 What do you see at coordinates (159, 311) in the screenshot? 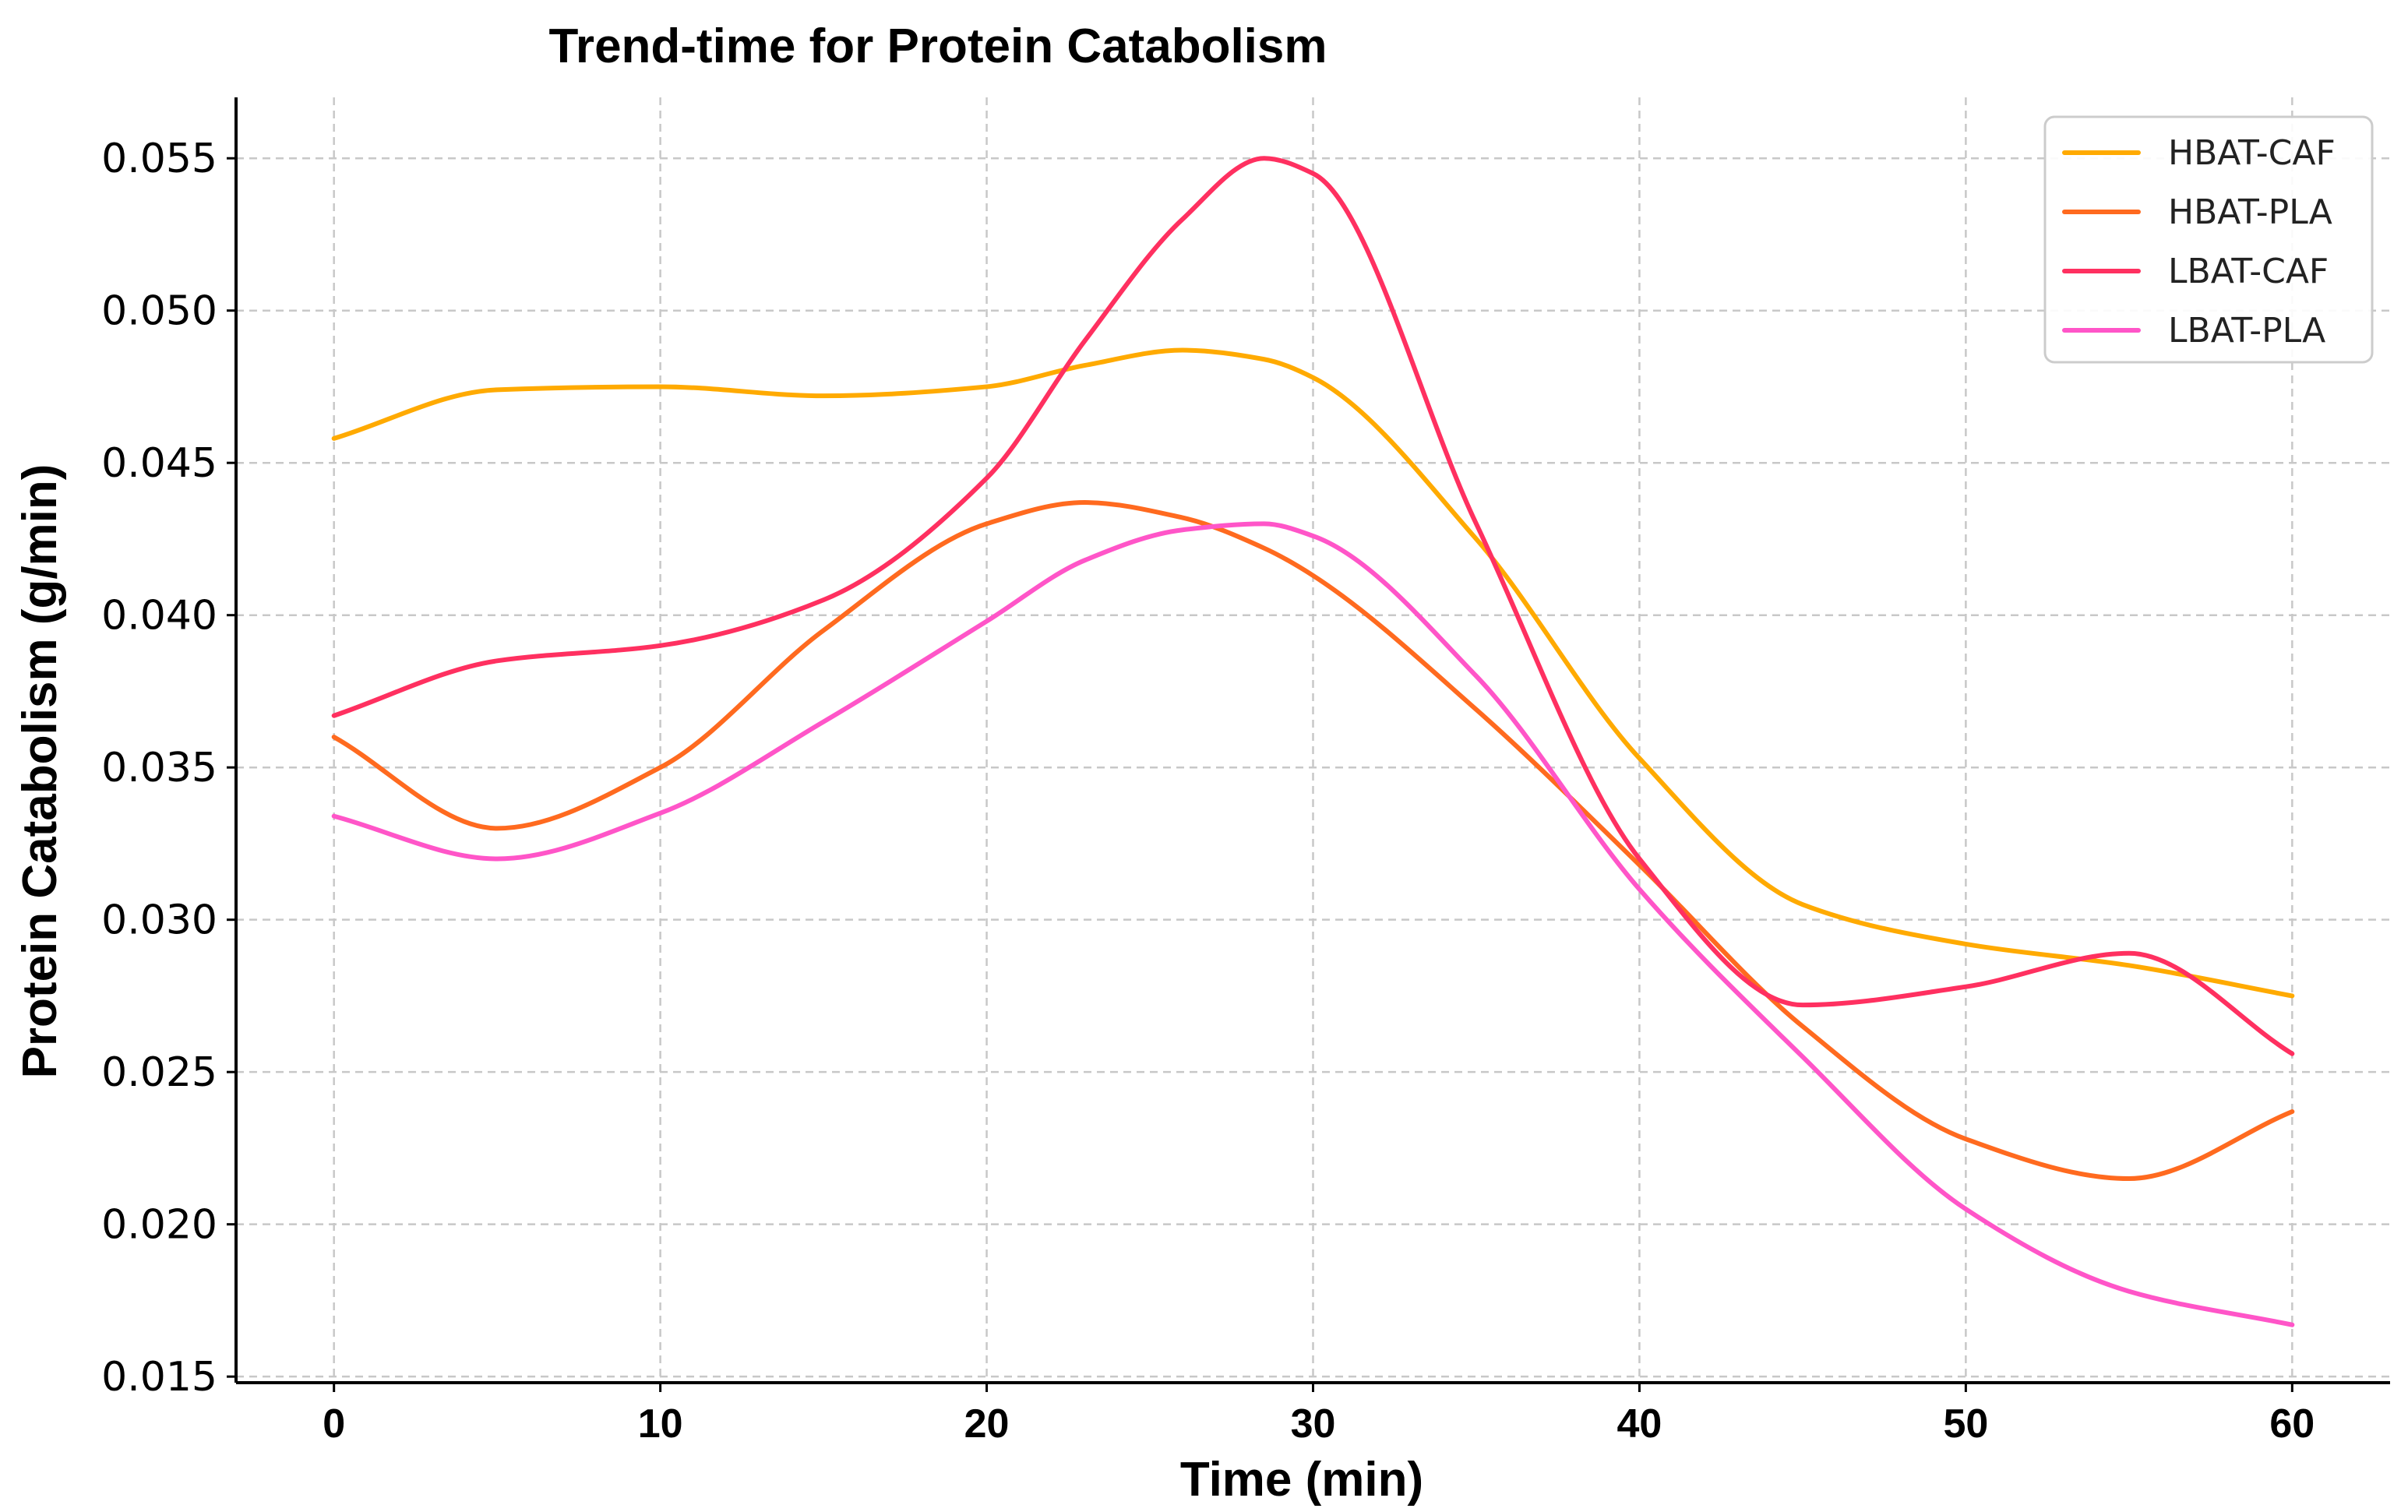
I see `y-tick-label: 0.050` at bounding box center [159, 311].